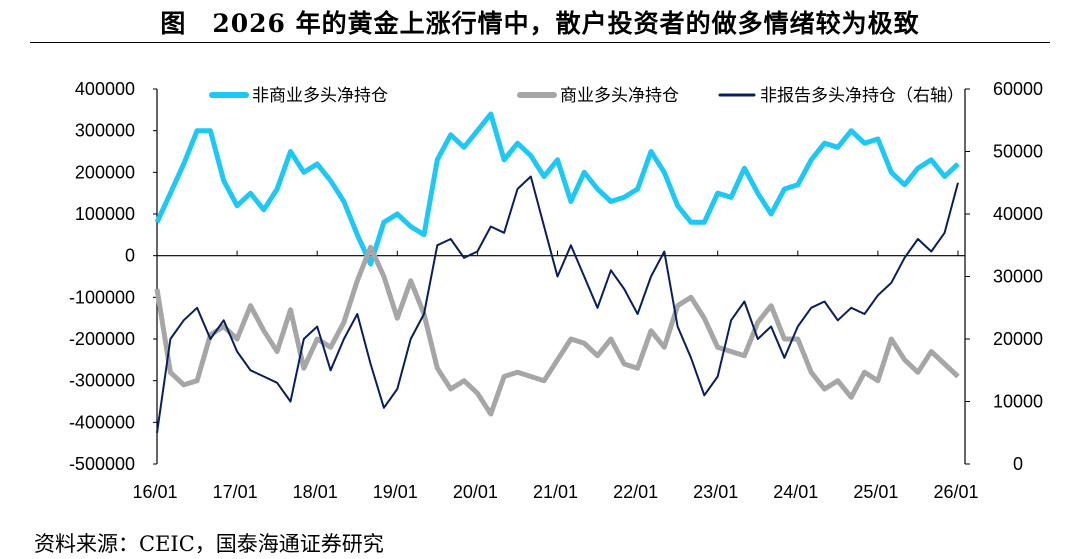 Image resolution: width=1080 pixels, height=559 pixels. I want to click on legend: 非商业多头净持仓 商业多头净持仓 非报告多头净持仓（右轴）, so click(586, 96).